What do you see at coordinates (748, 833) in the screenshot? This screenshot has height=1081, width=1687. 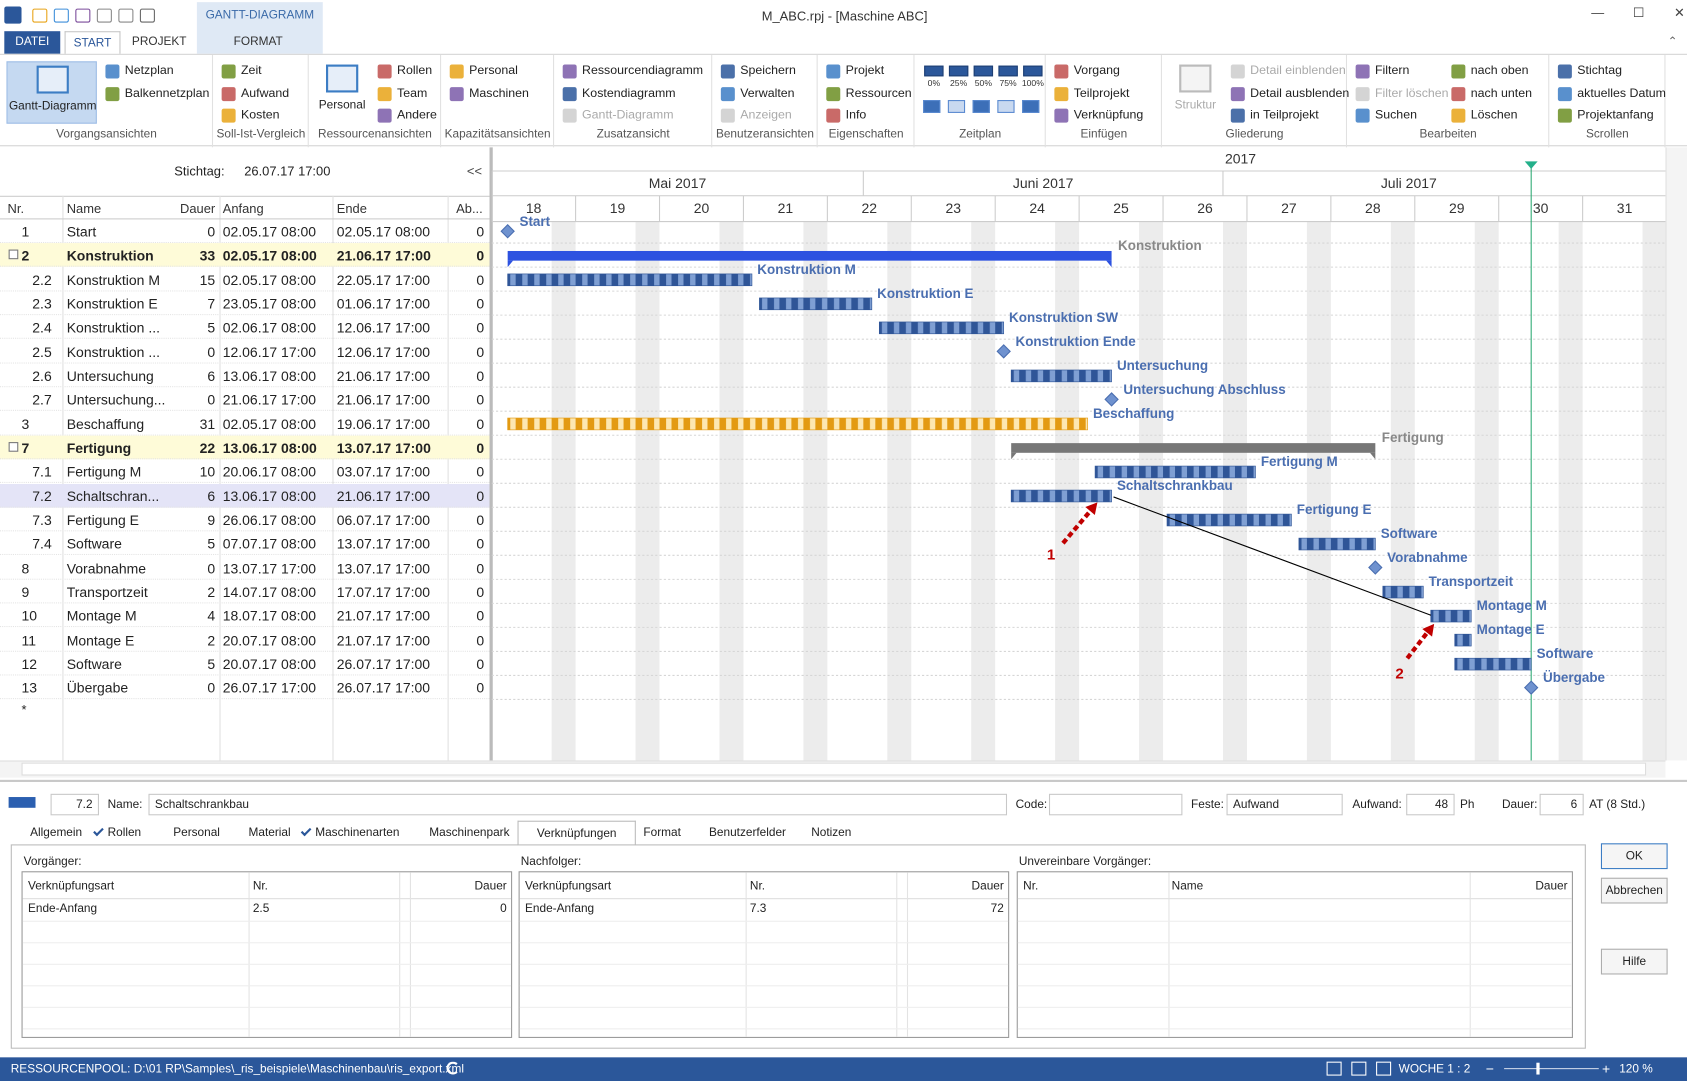 I see `detail-tab: Benutzerfelder` at bounding box center [748, 833].